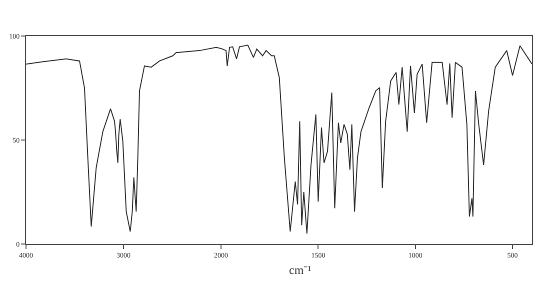 This screenshot has width=560, height=290. What do you see at coordinates (300, 270) in the screenshot?
I see `x-axis-title: cm⁻¹` at bounding box center [300, 270].